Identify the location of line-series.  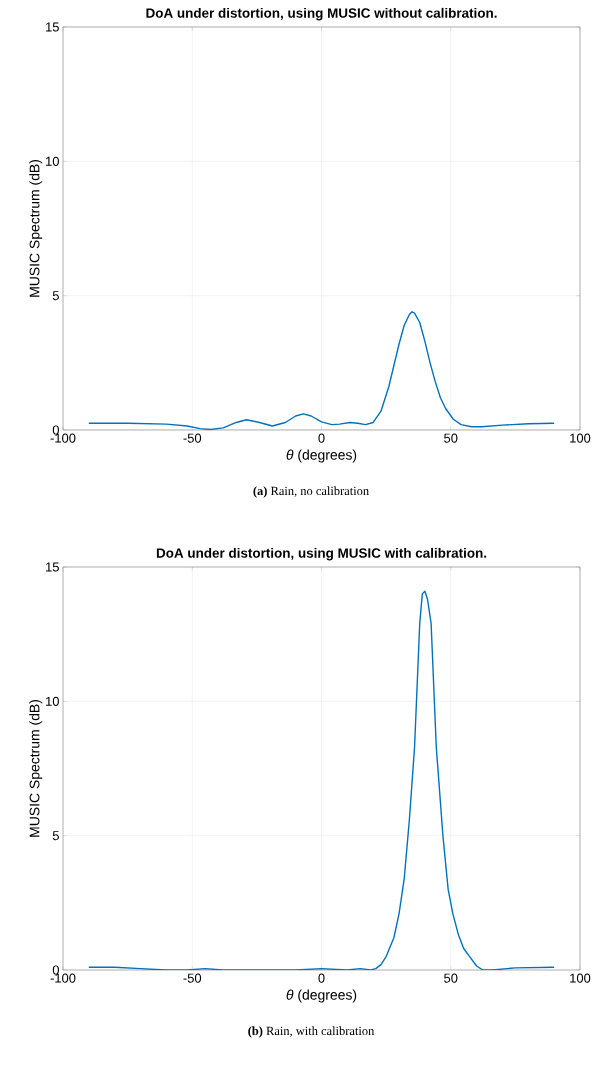
(321, 370).